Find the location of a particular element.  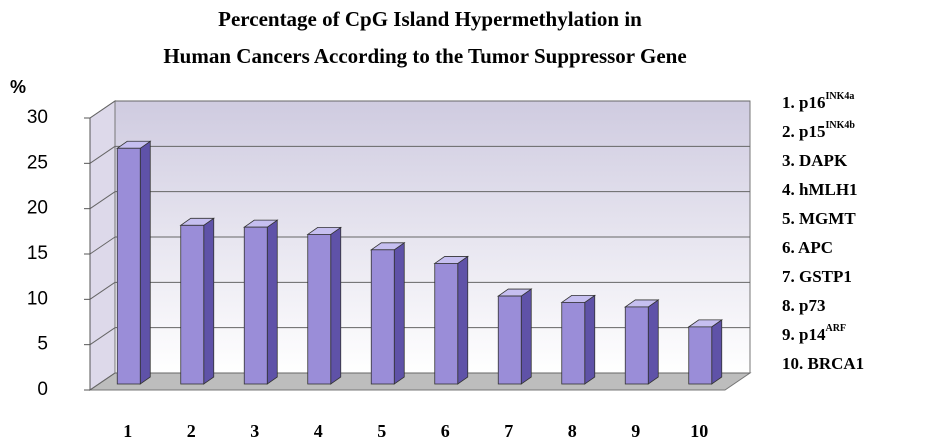

legend-superscript: INK4b is located at coordinates (840, 125).